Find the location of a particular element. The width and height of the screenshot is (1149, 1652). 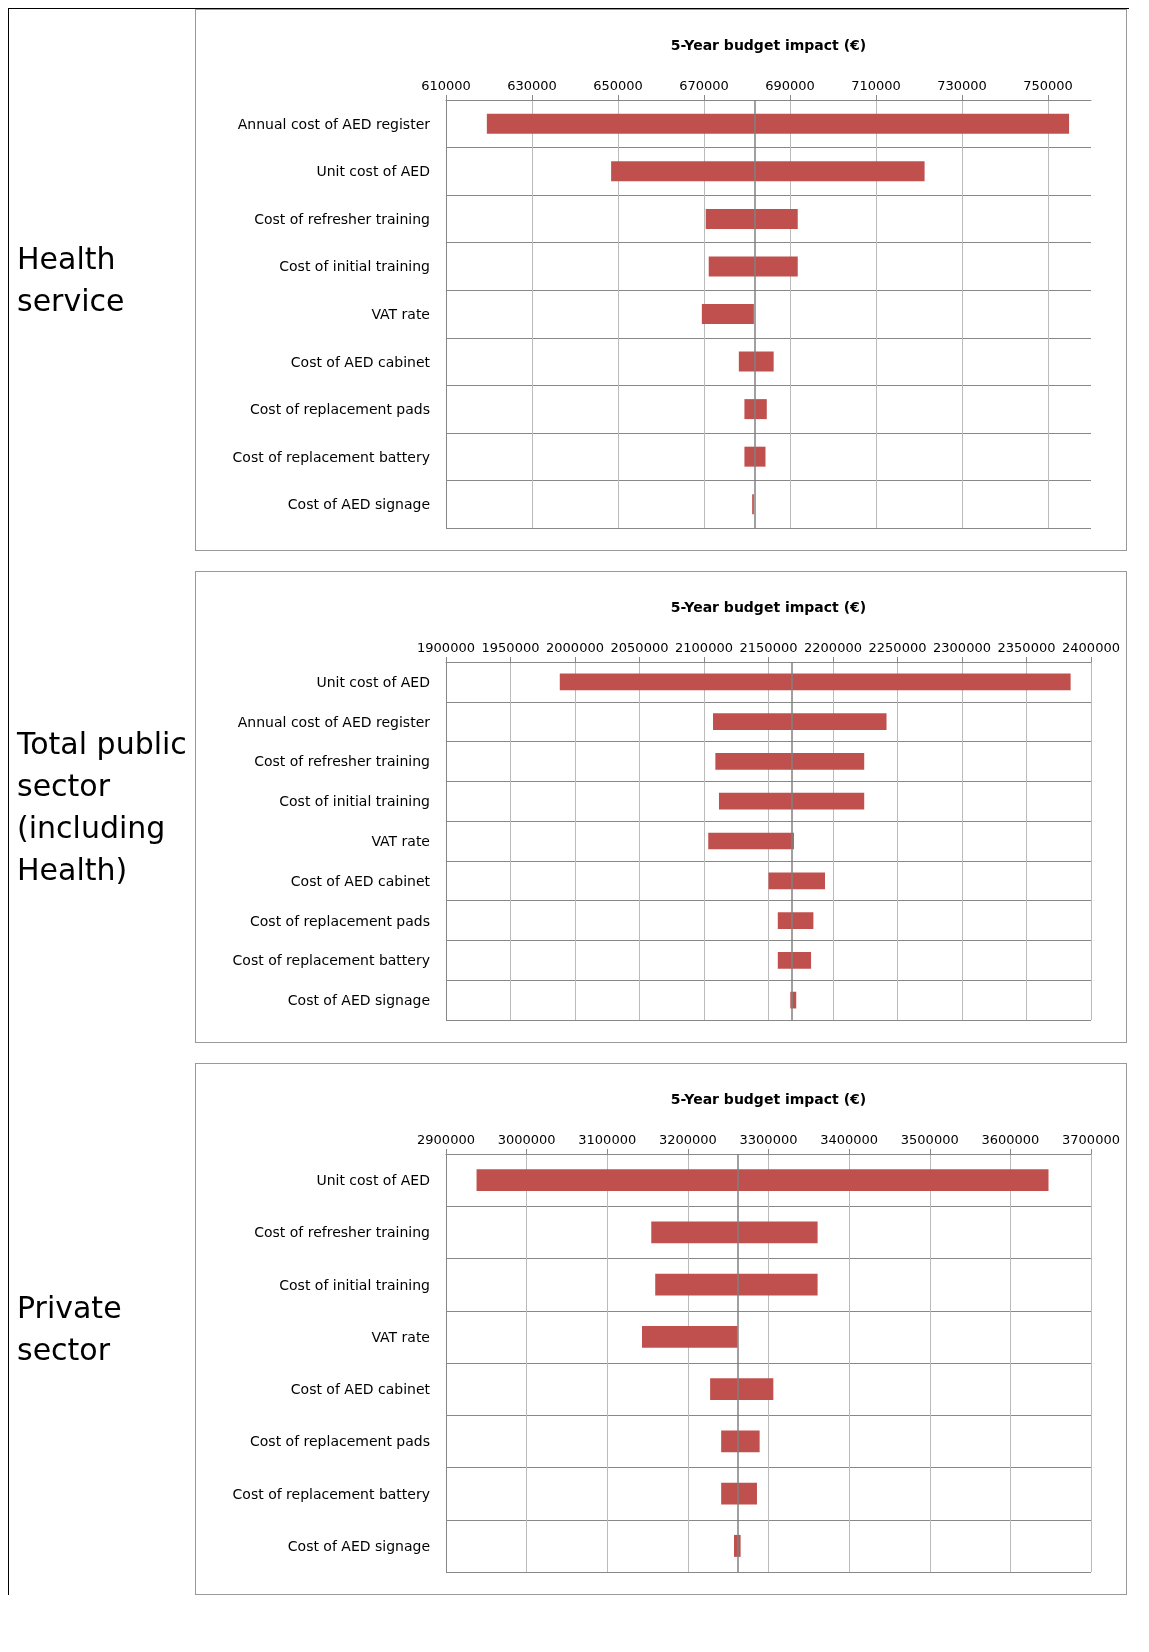

x-tick-label: 2150000 is located at coordinates (768, 647).